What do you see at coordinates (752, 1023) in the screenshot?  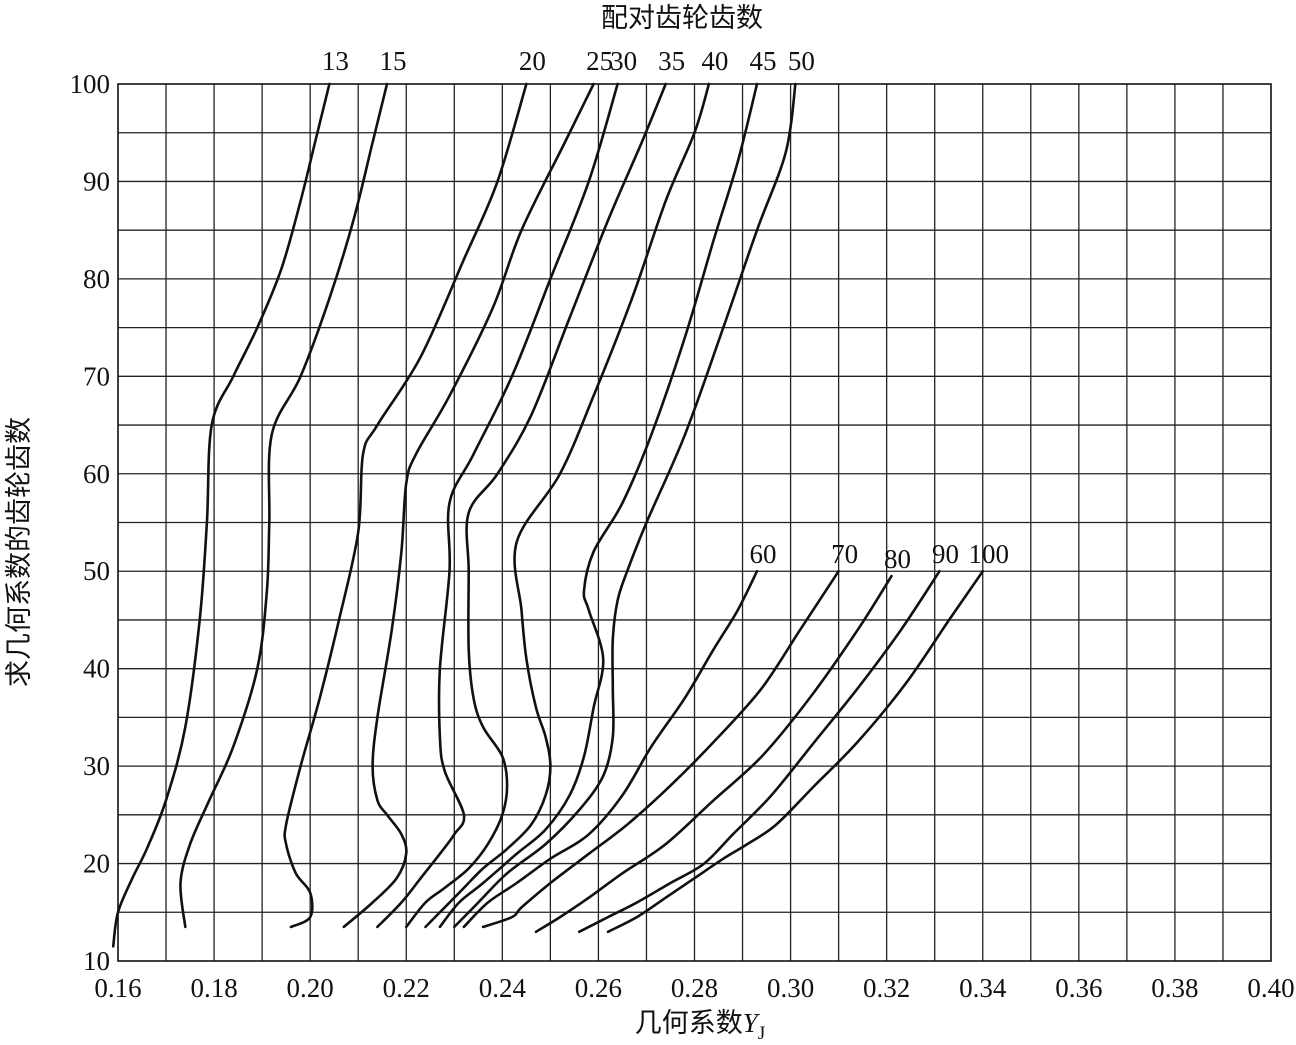 I see `x-axis-symbol: Y` at bounding box center [752, 1023].